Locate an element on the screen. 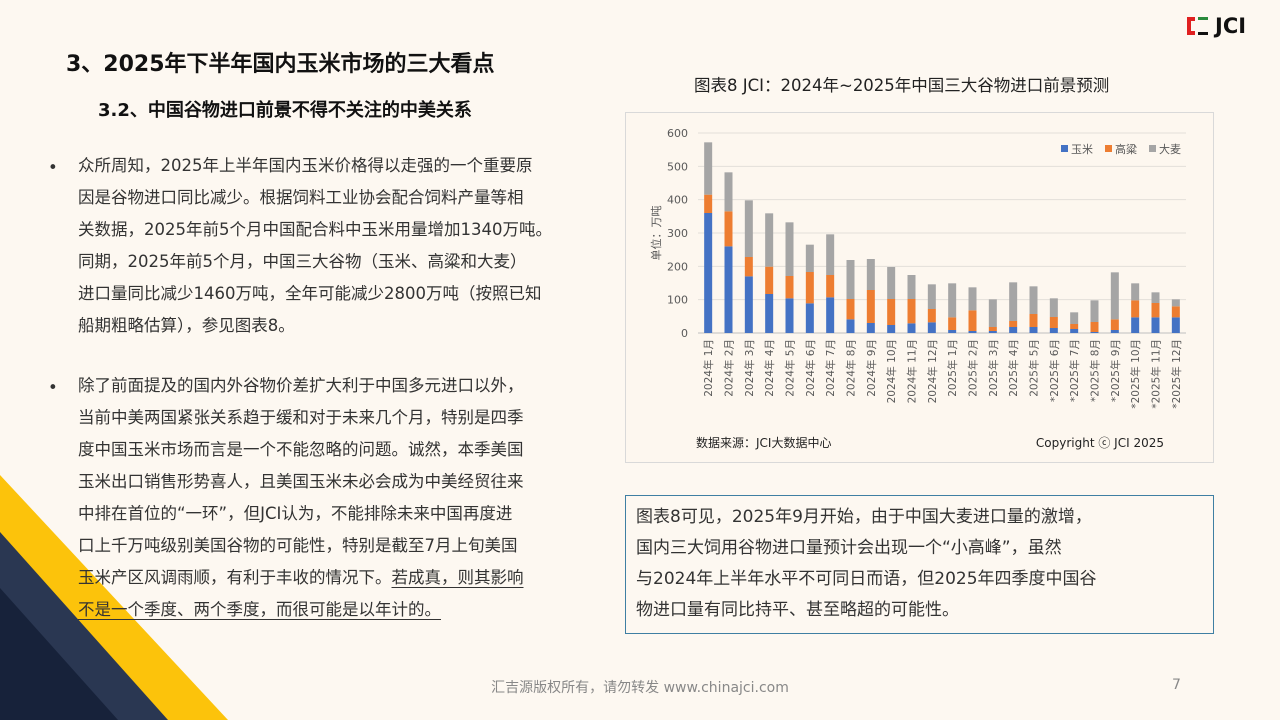  note-line: 国内三大饲用谷物进口量预计会出现一个“小高峰”，虽然 is located at coordinates (849, 548).